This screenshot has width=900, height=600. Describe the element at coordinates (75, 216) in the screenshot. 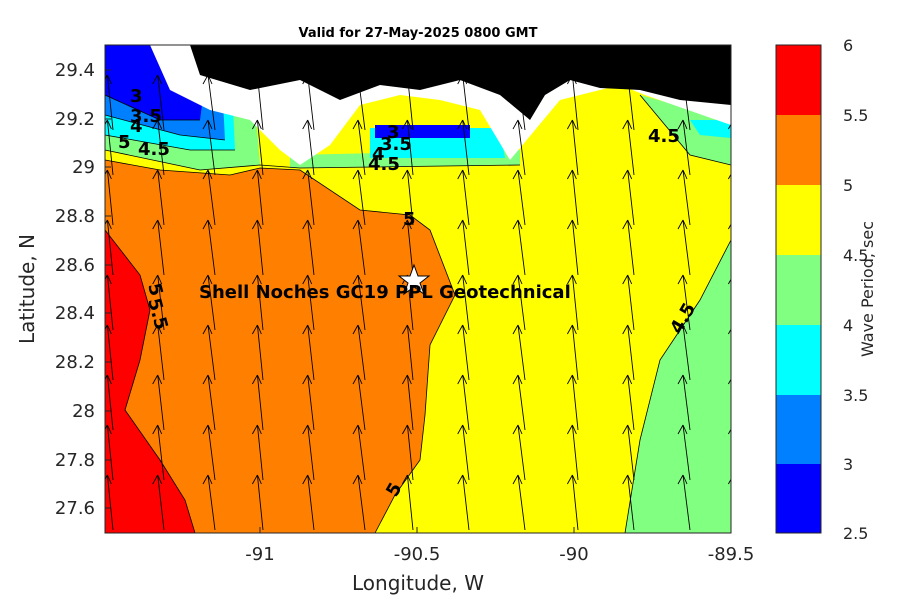

I see `y-tick-label: 28.8` at that location.